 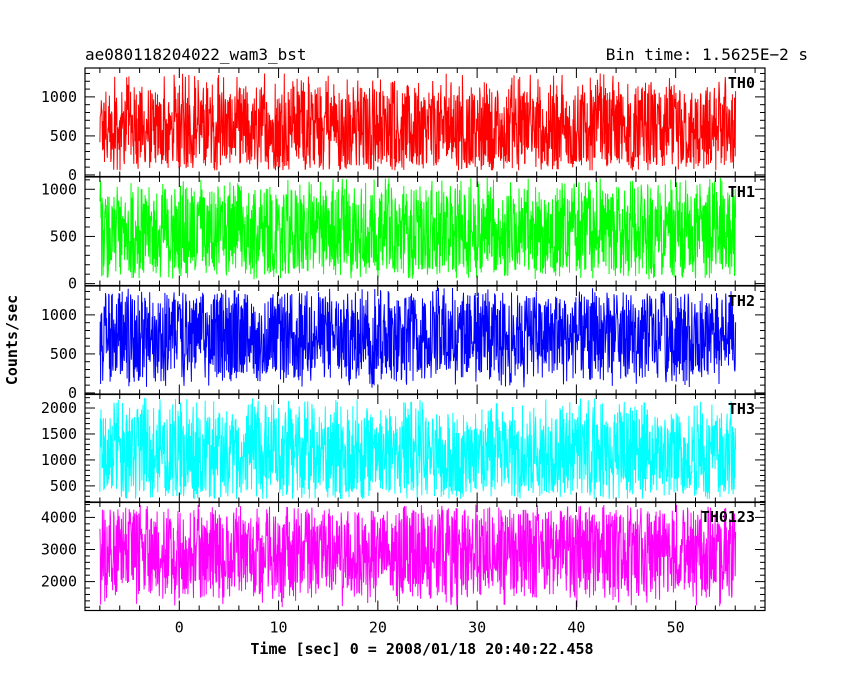 I want to click on x-tick-label: 50, so click(x=676, y=628).